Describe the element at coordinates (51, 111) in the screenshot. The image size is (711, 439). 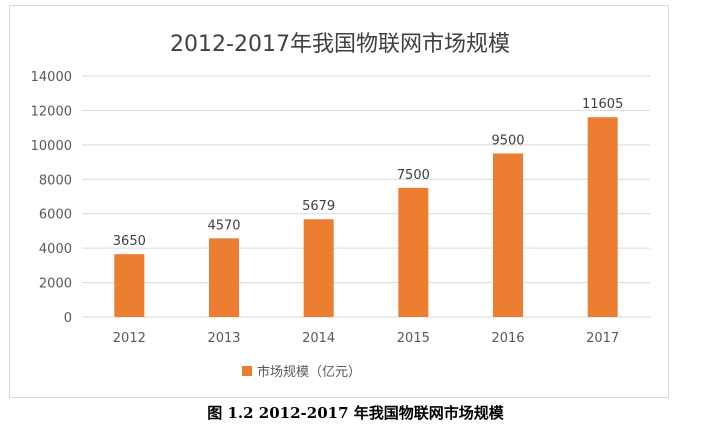
I see `y-tick-label: 12000` at that location.